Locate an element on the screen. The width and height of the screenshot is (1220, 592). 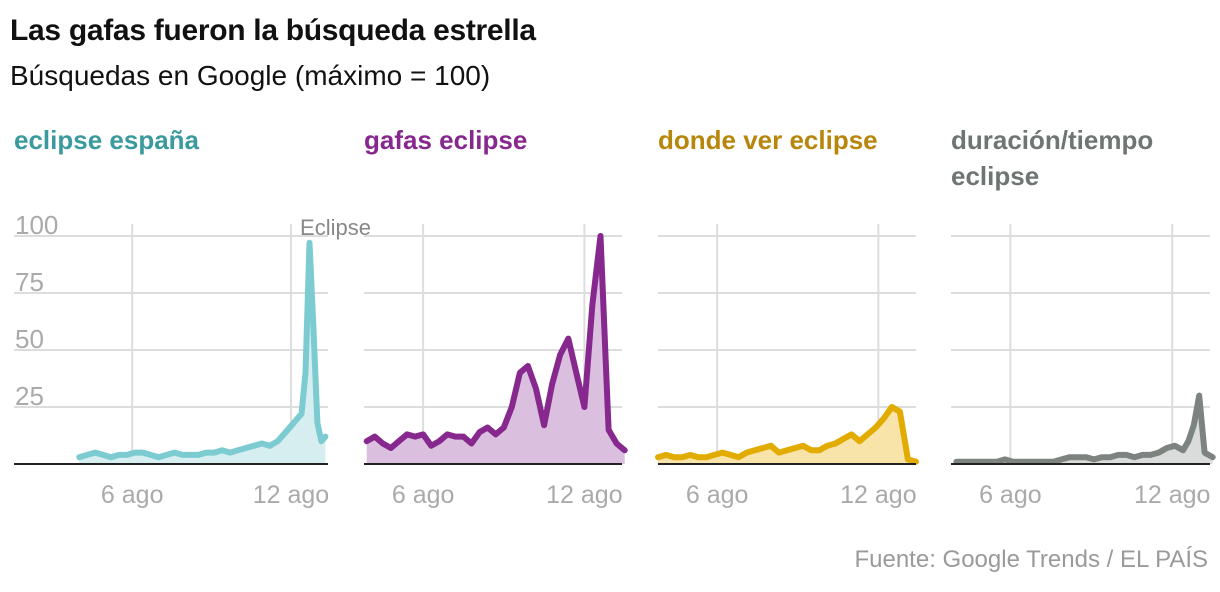
source-note: Fuente: Google Trends / EL PAÍS is located at coordinates (1031, 559).